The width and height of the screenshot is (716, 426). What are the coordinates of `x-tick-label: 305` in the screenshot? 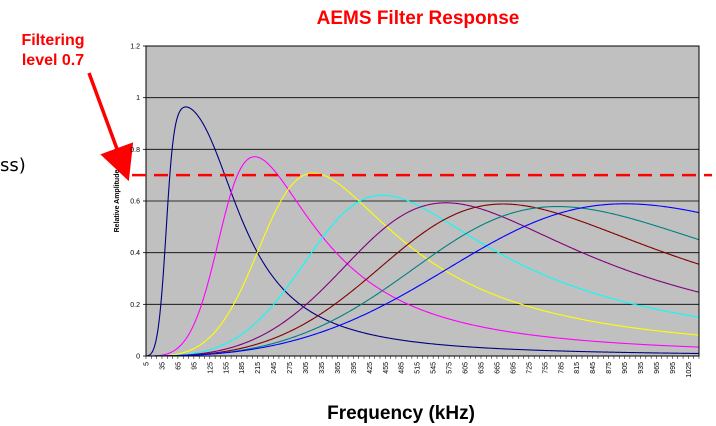 It's located at (306, 368).